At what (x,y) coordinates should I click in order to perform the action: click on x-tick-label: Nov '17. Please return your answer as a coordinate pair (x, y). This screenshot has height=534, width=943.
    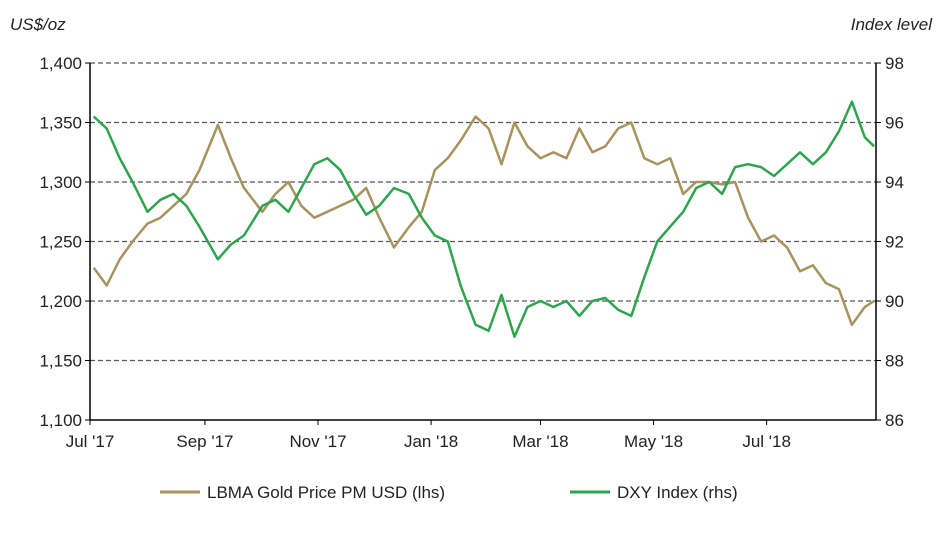
    Looking at the image, I should click on (317, 441).